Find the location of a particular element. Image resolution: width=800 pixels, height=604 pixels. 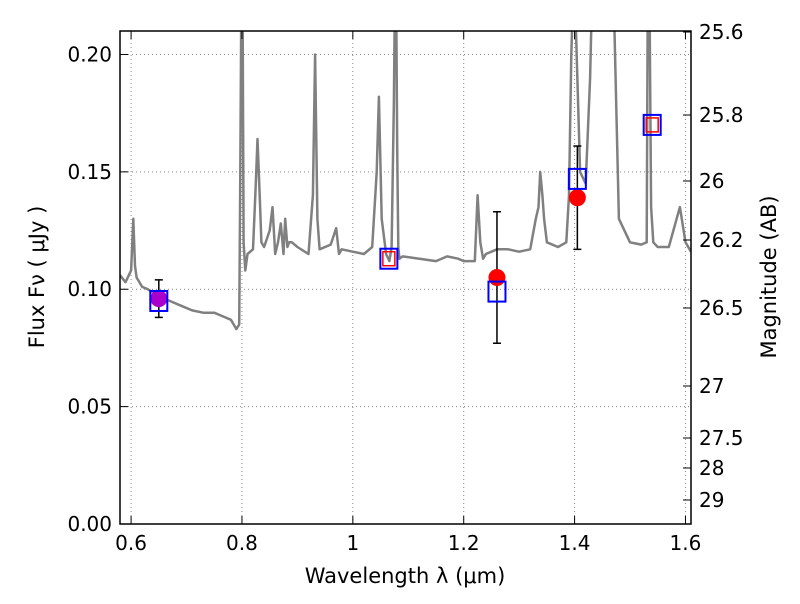

y-axis-label: Flux Fν ( μJy ) is located at coordinates (37, 277).